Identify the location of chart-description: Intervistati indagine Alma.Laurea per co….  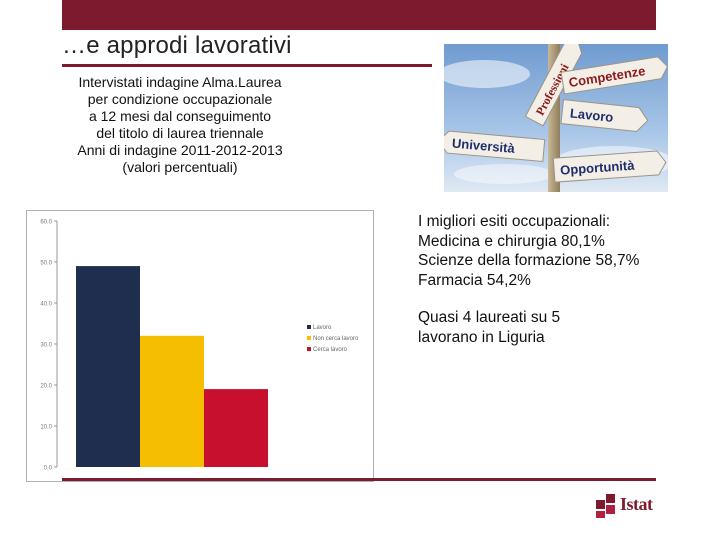
(180, 125).